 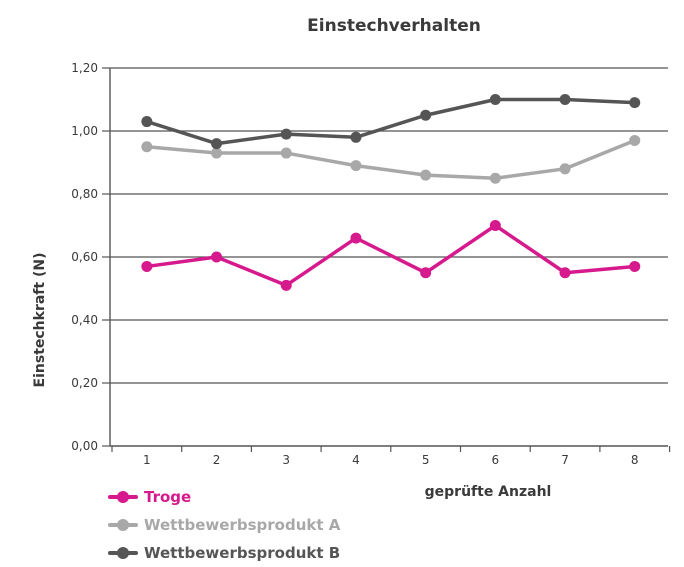 What do you see at coordinates (242, 525) in the screenshot?
I see `legend-label: Wettbewerbsprodukt A` at bounding box center [242, 525].